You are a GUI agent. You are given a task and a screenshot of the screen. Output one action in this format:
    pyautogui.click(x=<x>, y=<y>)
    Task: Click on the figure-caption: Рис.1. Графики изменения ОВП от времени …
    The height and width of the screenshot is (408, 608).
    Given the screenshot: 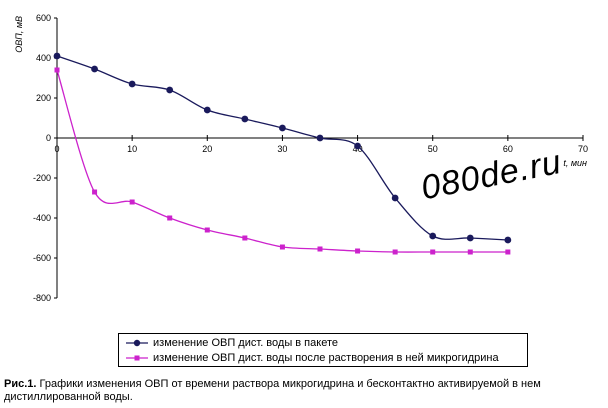 What is the action you would take?
    pyautogui.click(x=306, y=391)
    